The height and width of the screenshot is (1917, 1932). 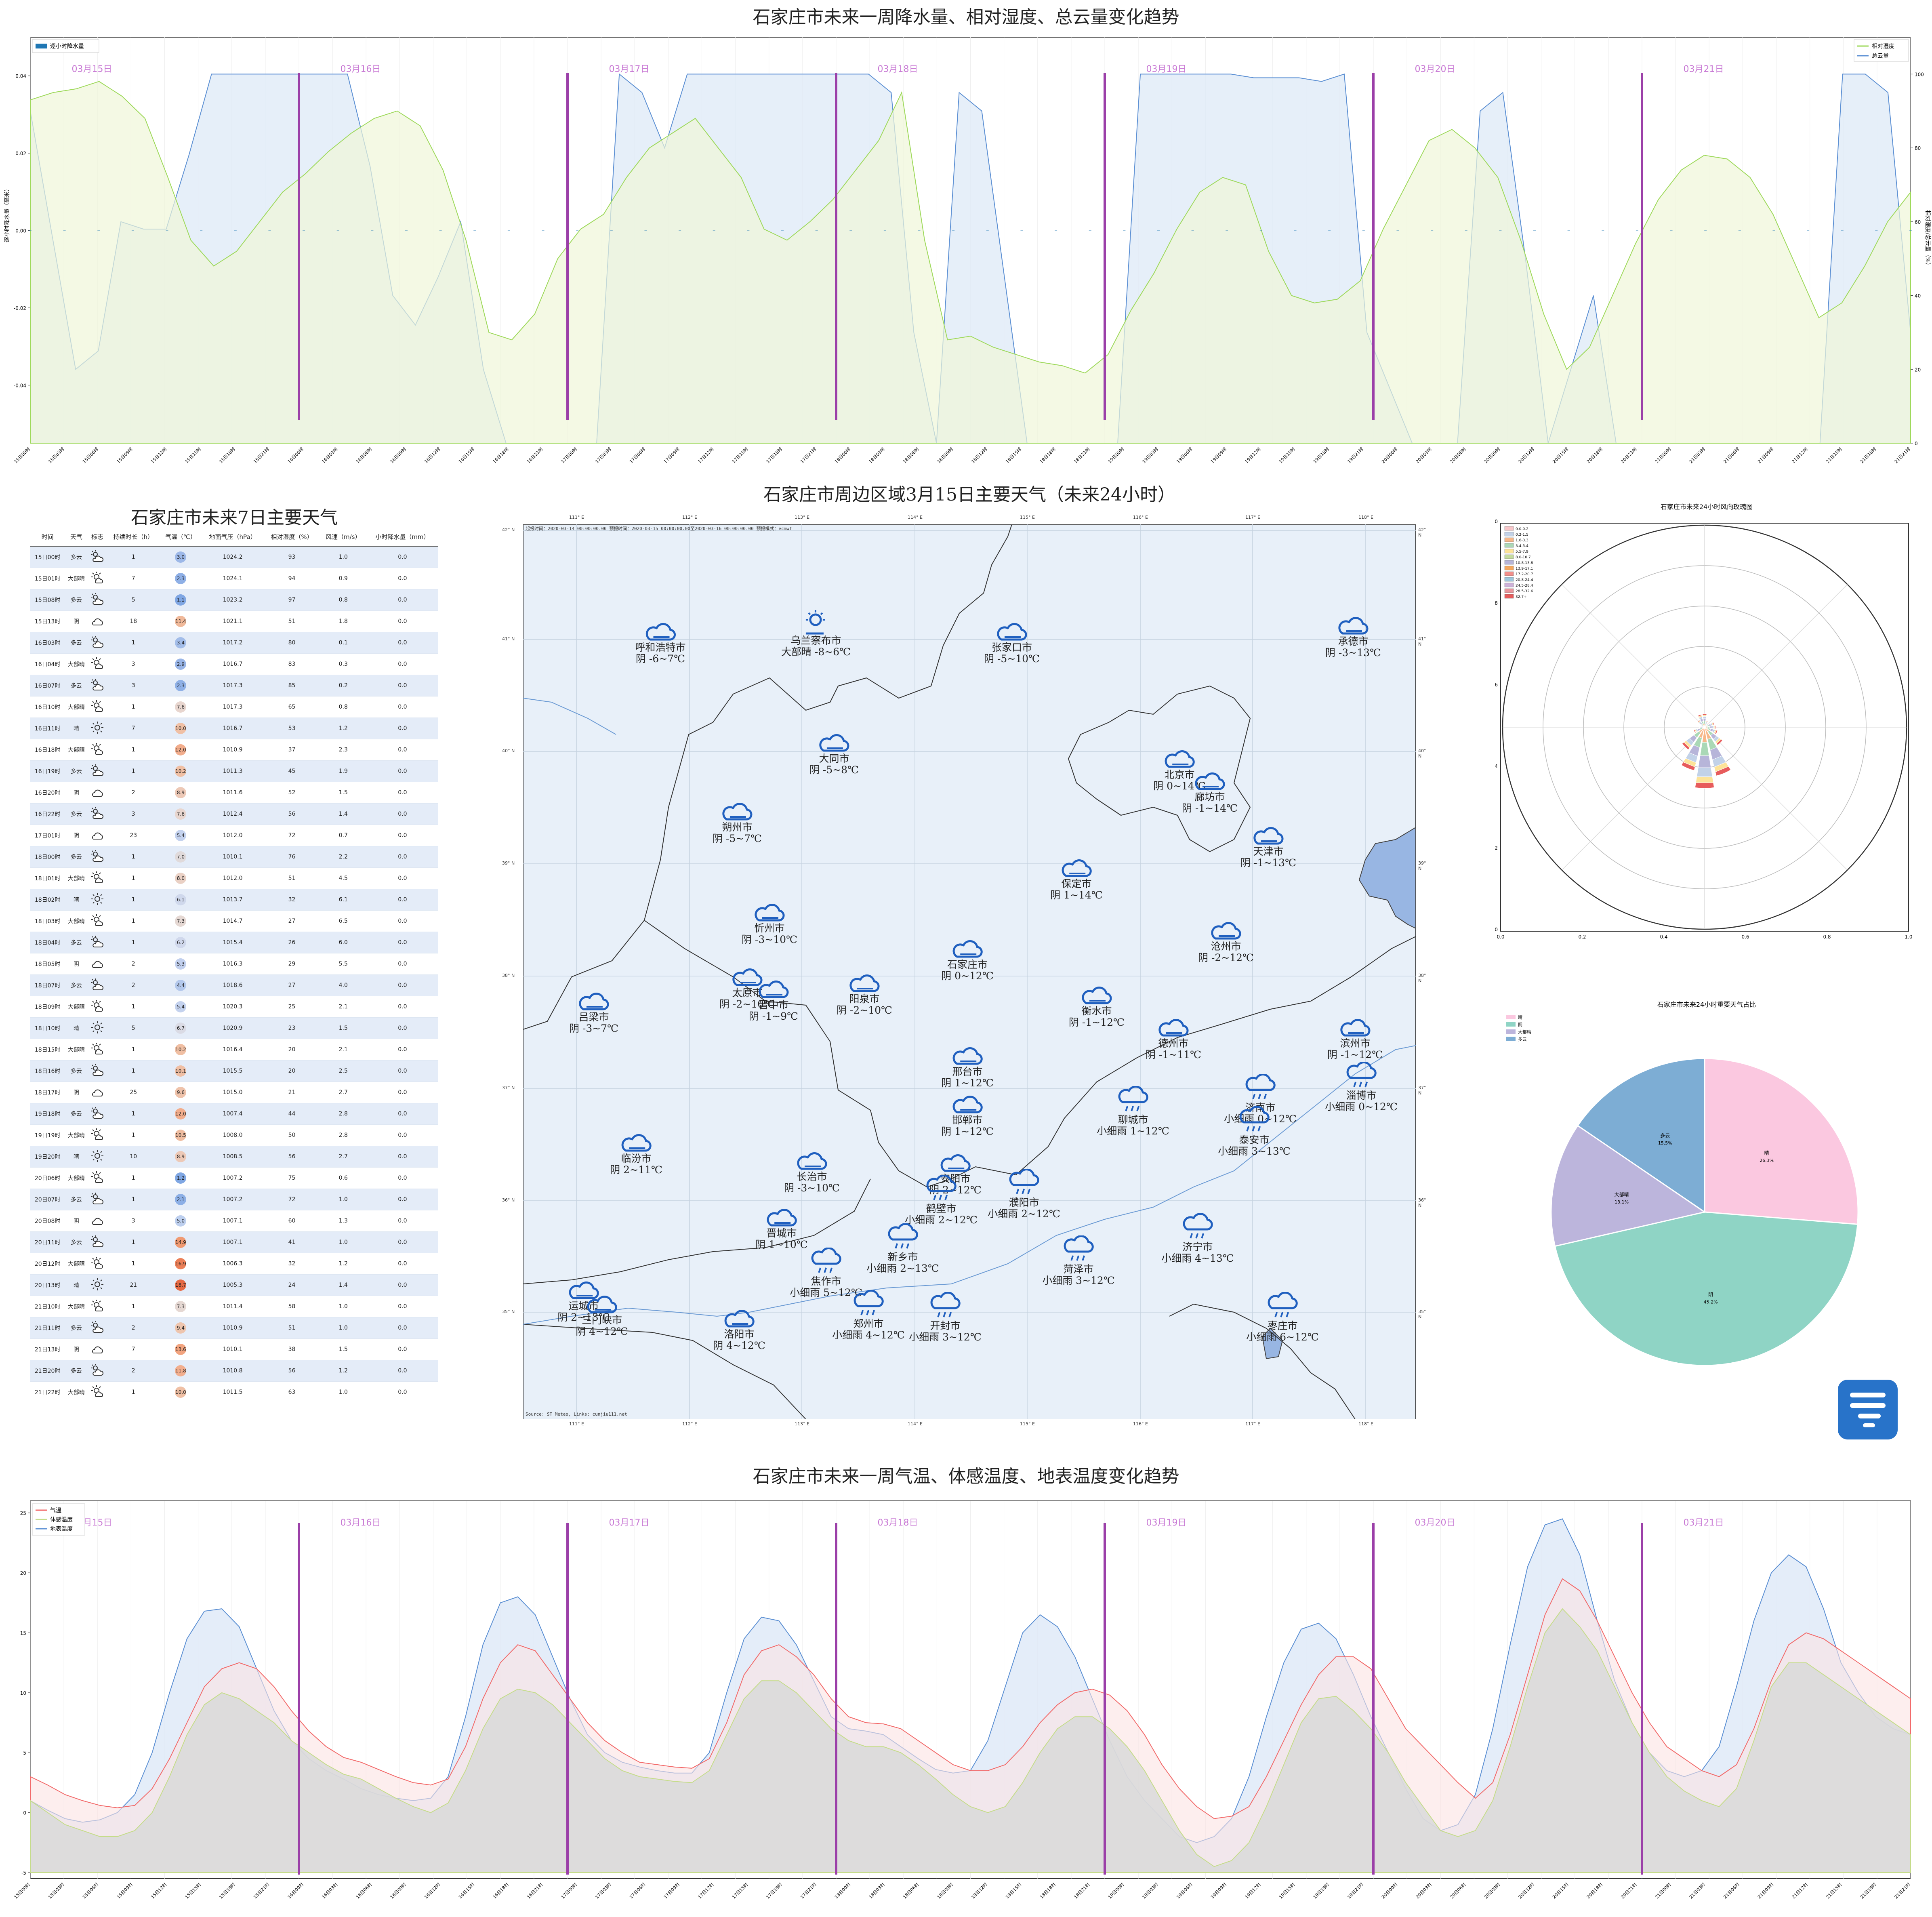 What do you see at coordinates (1355, 455) in the screenshot?
I see `x-tick-label: 19日21时` at bounding box center [1355, 455].